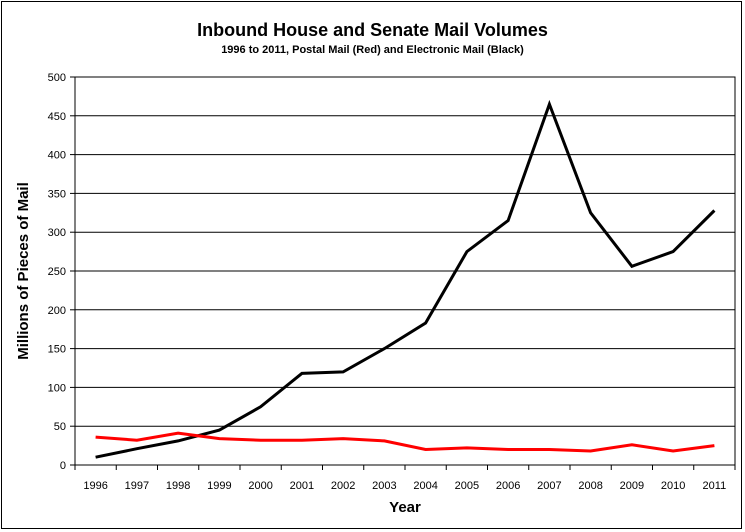  Describe the element at coordinates (302, 486) in the screenshot. I see `x-tick-label: 2001` at that location.